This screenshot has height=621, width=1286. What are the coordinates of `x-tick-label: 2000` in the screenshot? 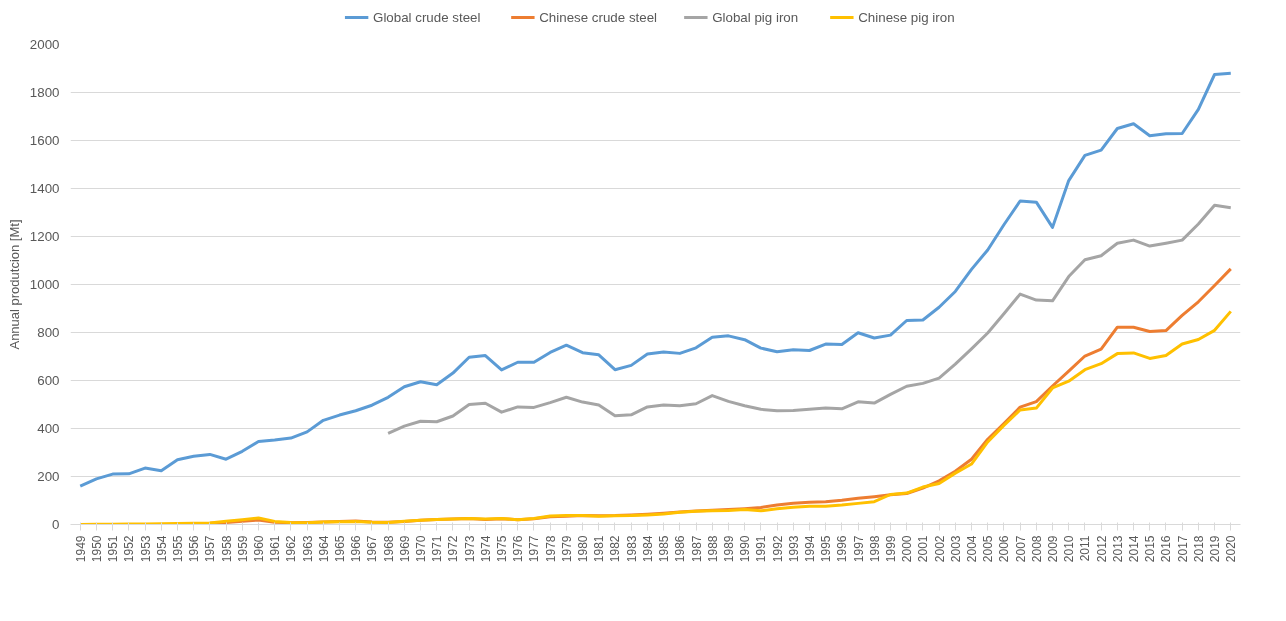 It's located at (907, 549).